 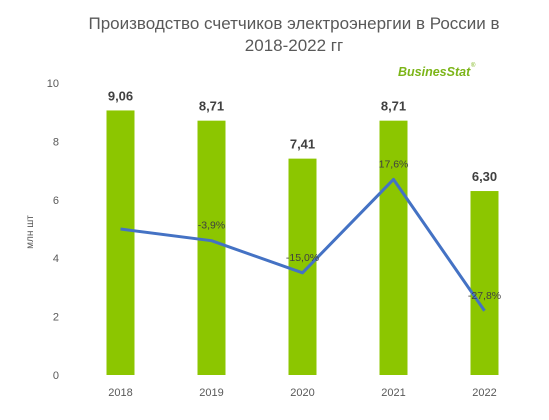 I want to click on growth-label: -27,8%, so click(x=484, y=296).